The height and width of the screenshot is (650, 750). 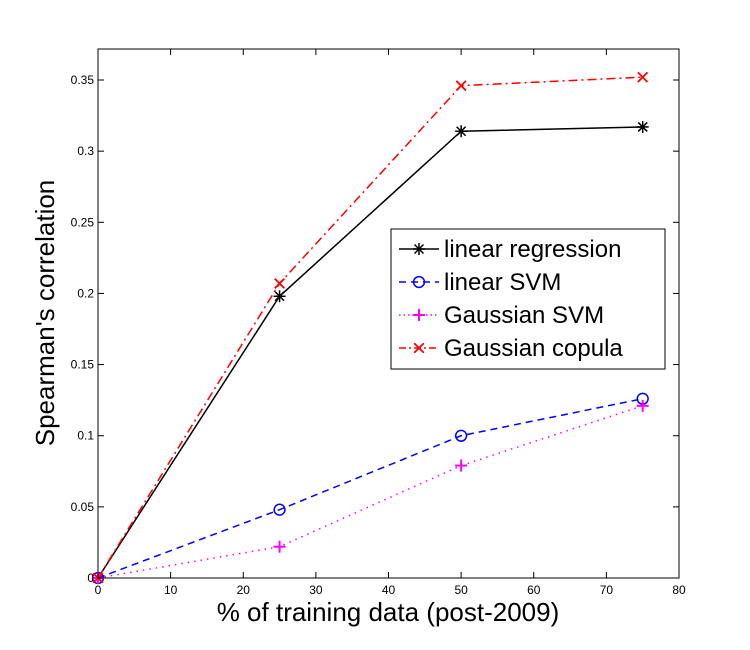 I want to click on x-tick-label: 50, so click(x=461, y=590).